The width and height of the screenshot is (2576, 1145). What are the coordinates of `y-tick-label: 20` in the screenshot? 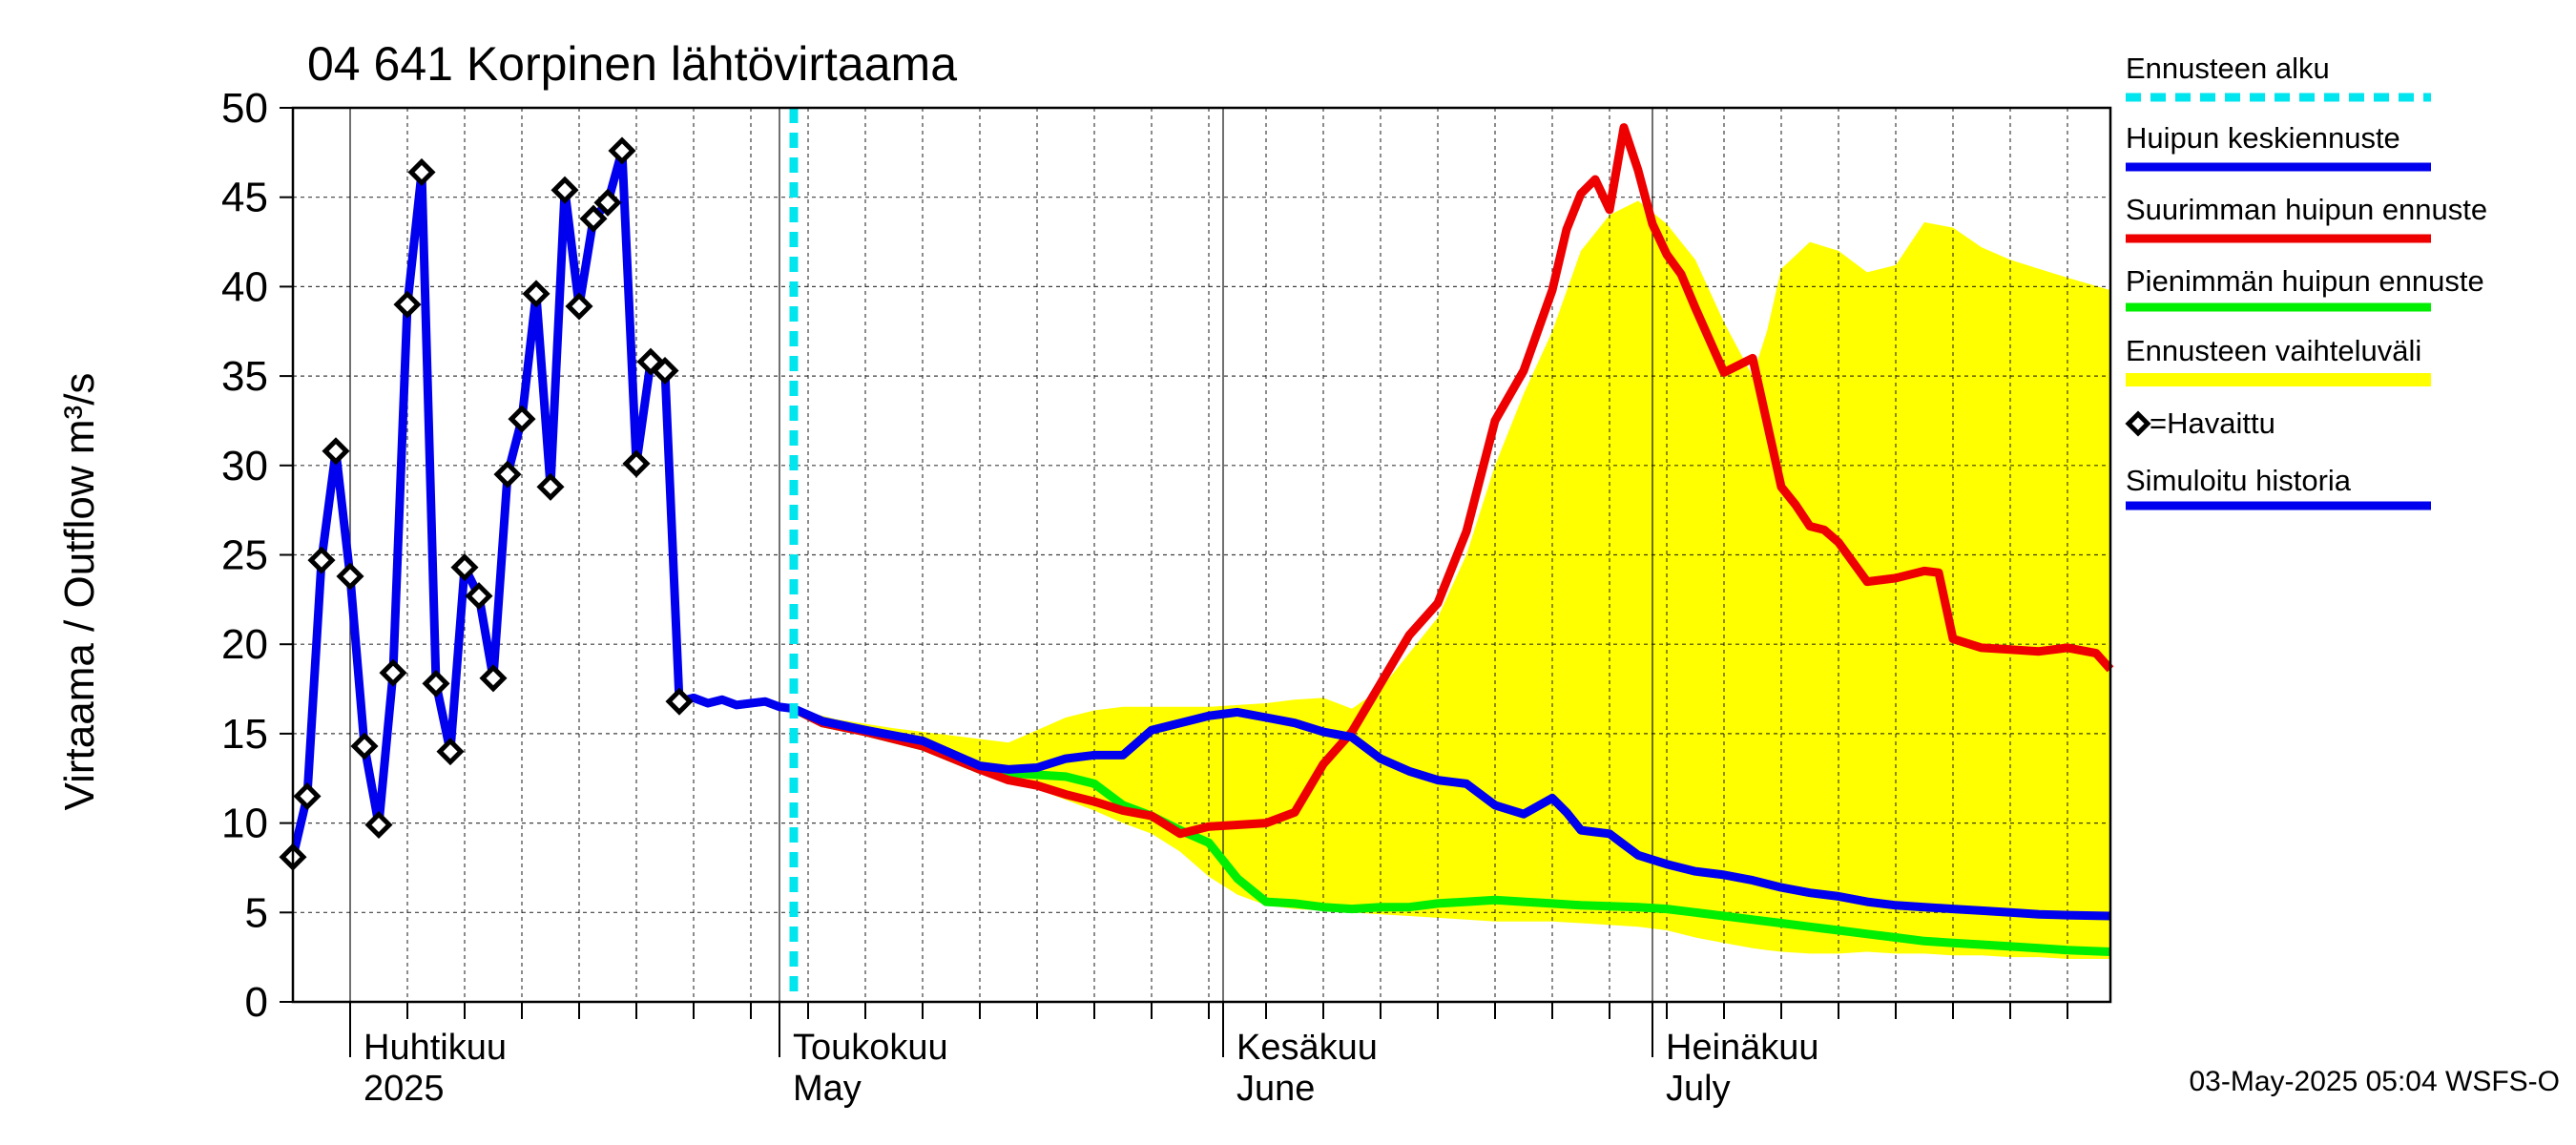 It's located at (244, 644).